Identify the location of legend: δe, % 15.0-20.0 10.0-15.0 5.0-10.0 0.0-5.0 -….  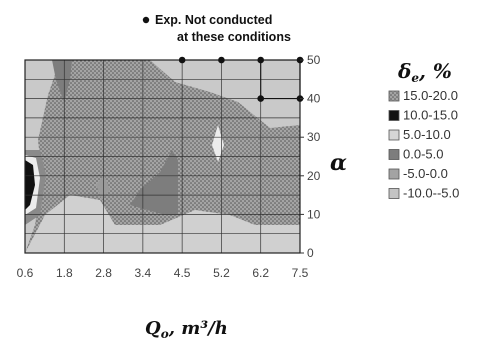
(423, 130).